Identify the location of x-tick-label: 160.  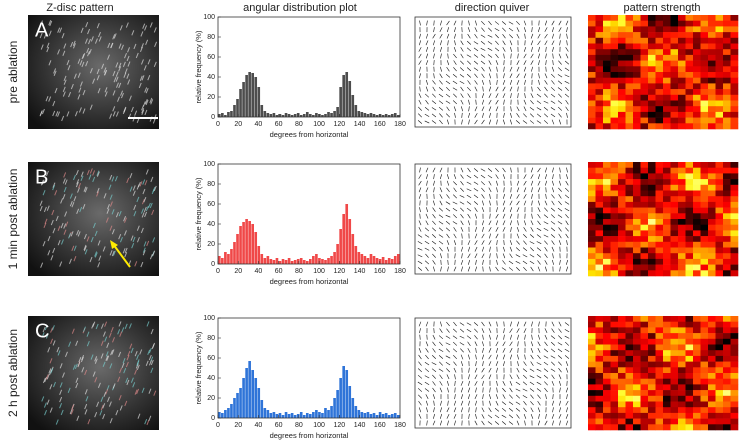
(380, 124).